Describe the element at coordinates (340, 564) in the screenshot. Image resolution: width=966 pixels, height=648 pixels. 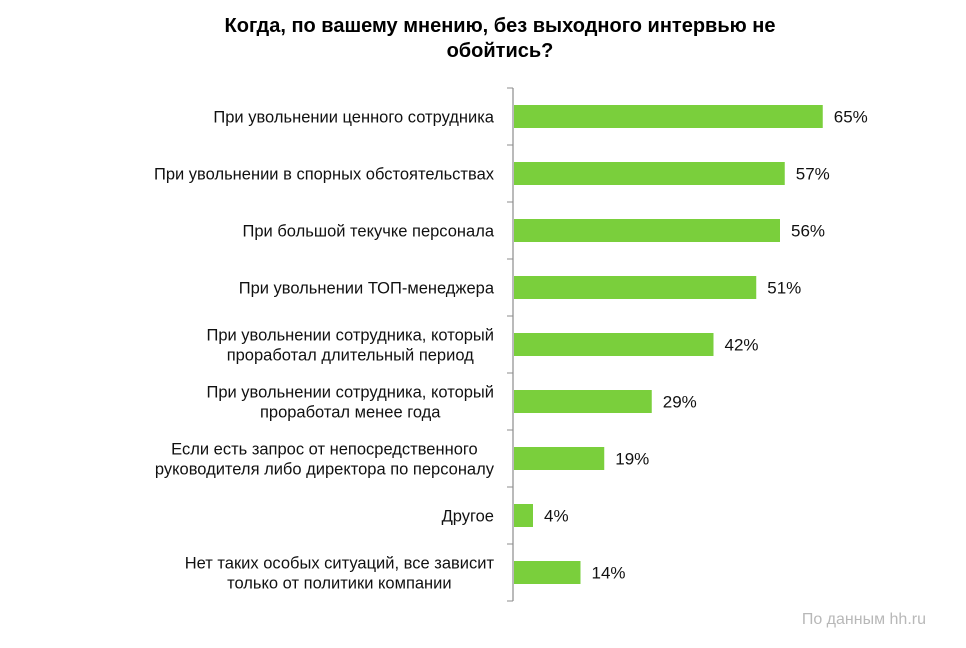
I see `category-label: Нет таких особых ситуаций, все зависит` at that location.